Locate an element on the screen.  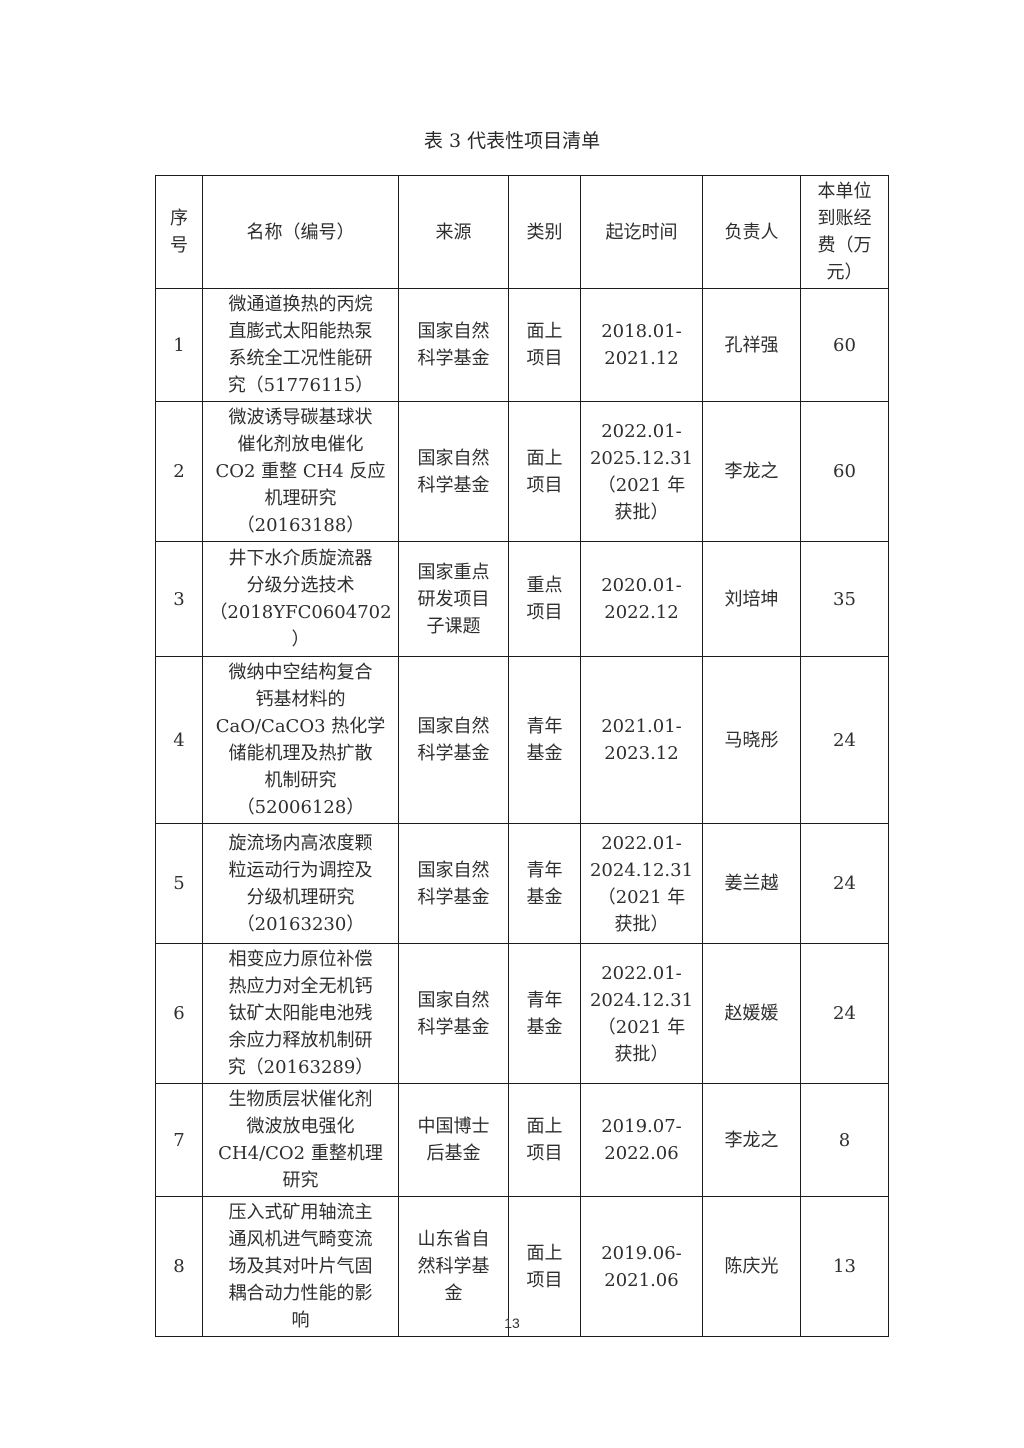
cell-leader: 孔祥强 is located at coordinates (751, 345).